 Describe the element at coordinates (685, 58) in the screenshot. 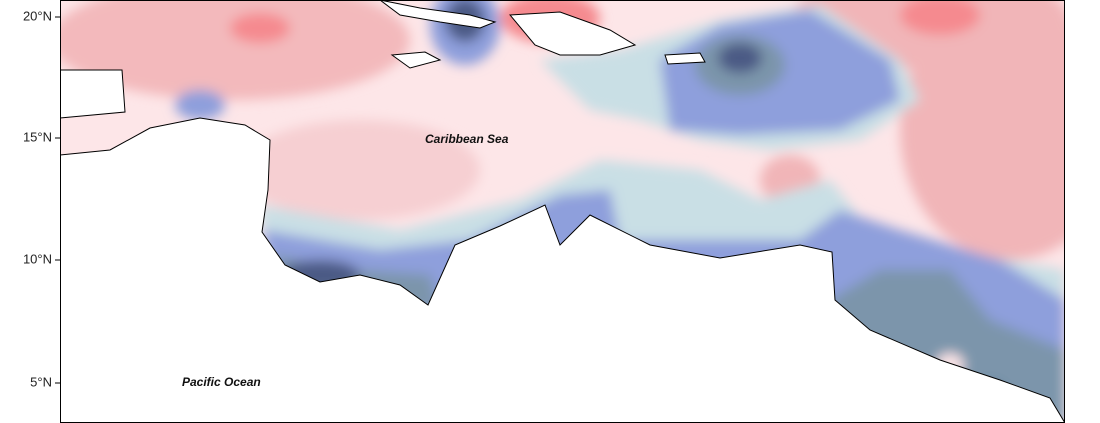

I see `puerto-rico` at that location.